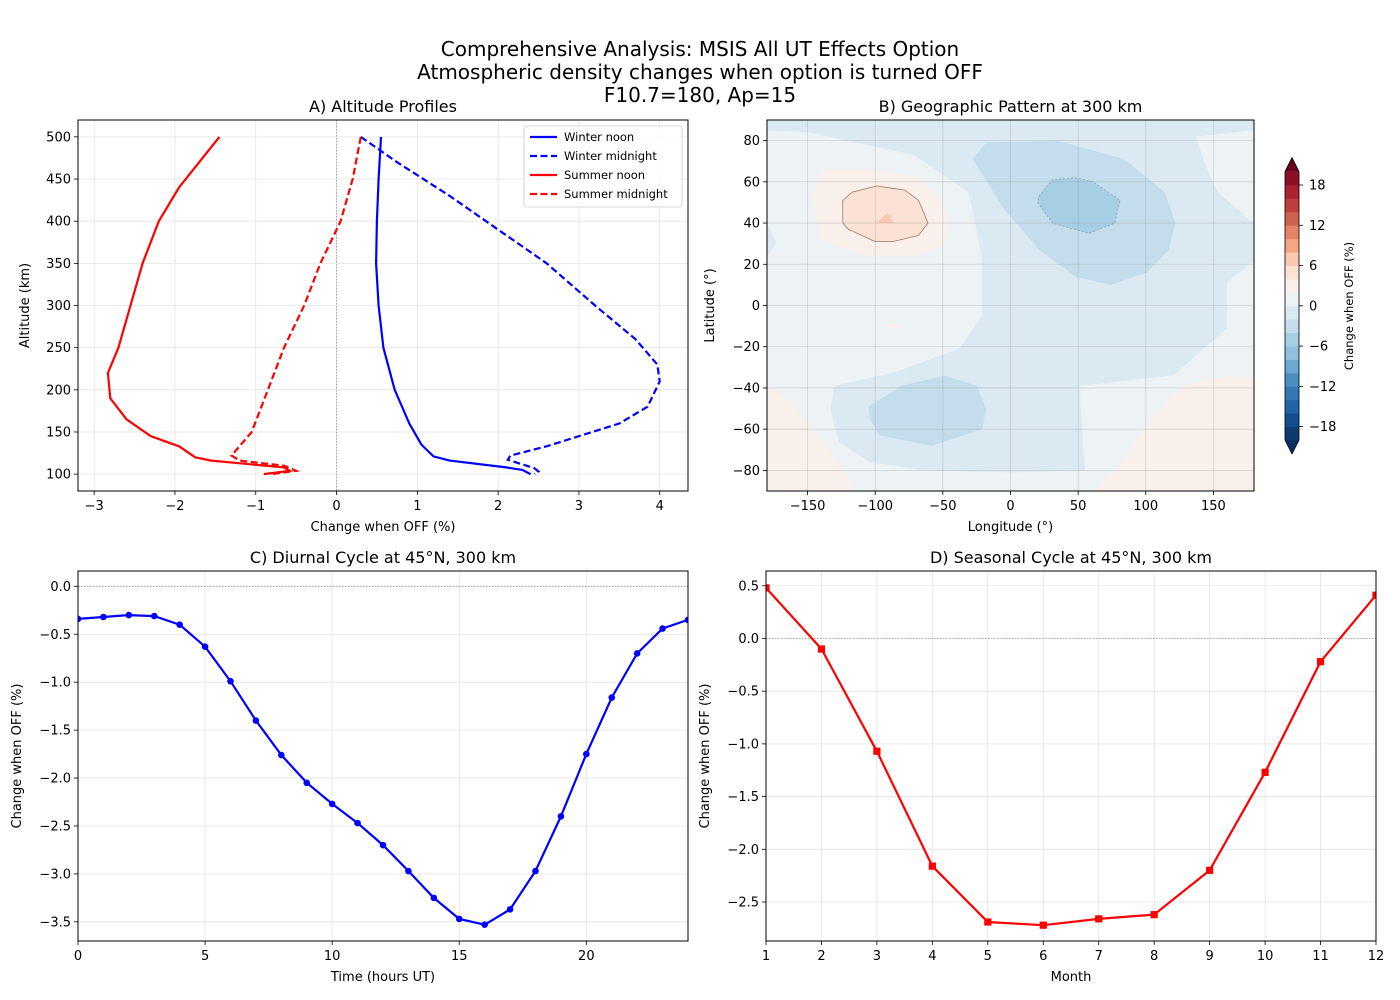 This screenshot has height=1000, width=1400. I want to click on y-tick-label: 500, so click(58, 137).